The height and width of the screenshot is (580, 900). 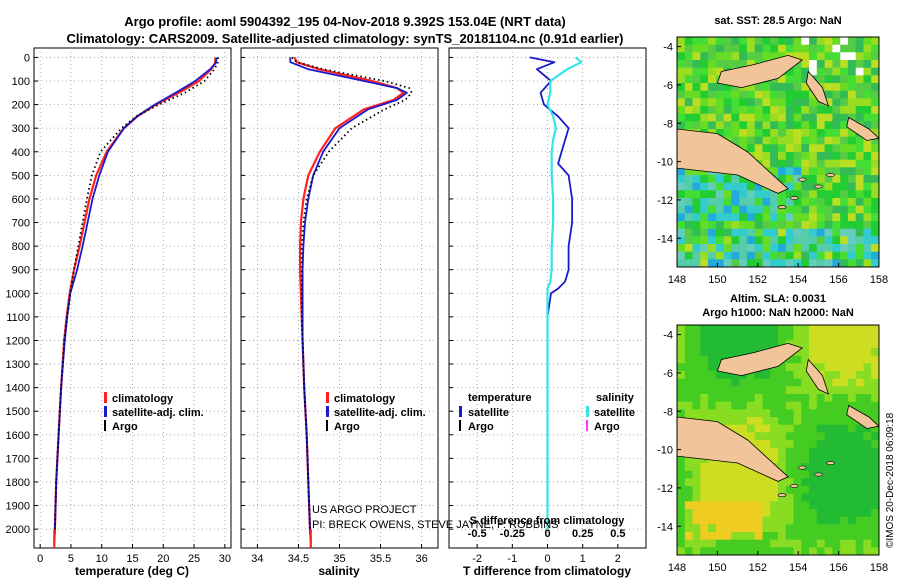 I want to click on temperature-legend: climatology satellite-adj. clim. Argo, so click(x=154, y=412).